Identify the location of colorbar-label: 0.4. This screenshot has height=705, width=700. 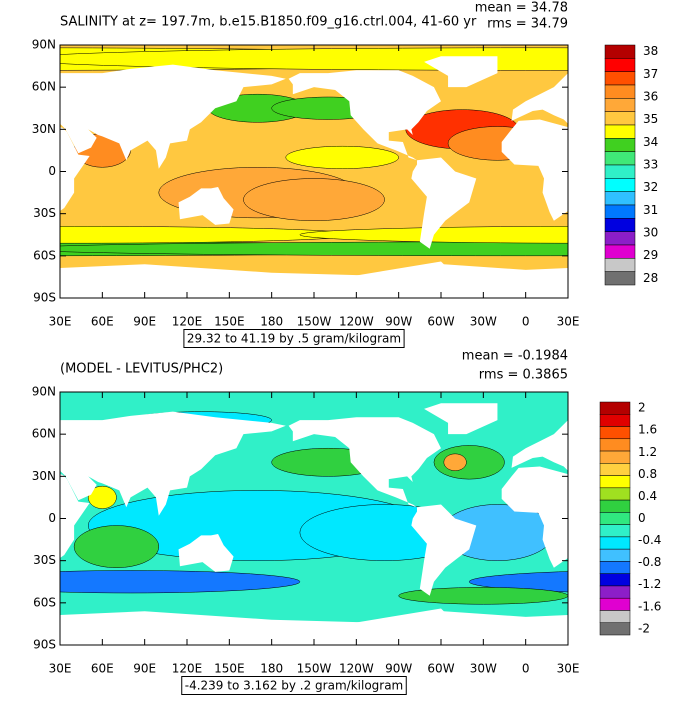
(647, 496).